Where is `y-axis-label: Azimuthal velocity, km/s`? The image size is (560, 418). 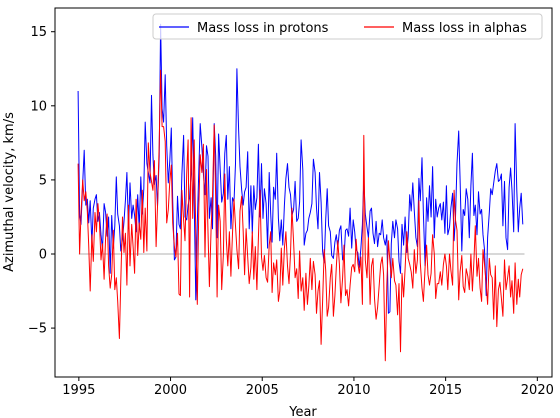 y-axis-label: Azimuthal velocity, km/s is located at coordinates (9, 192).